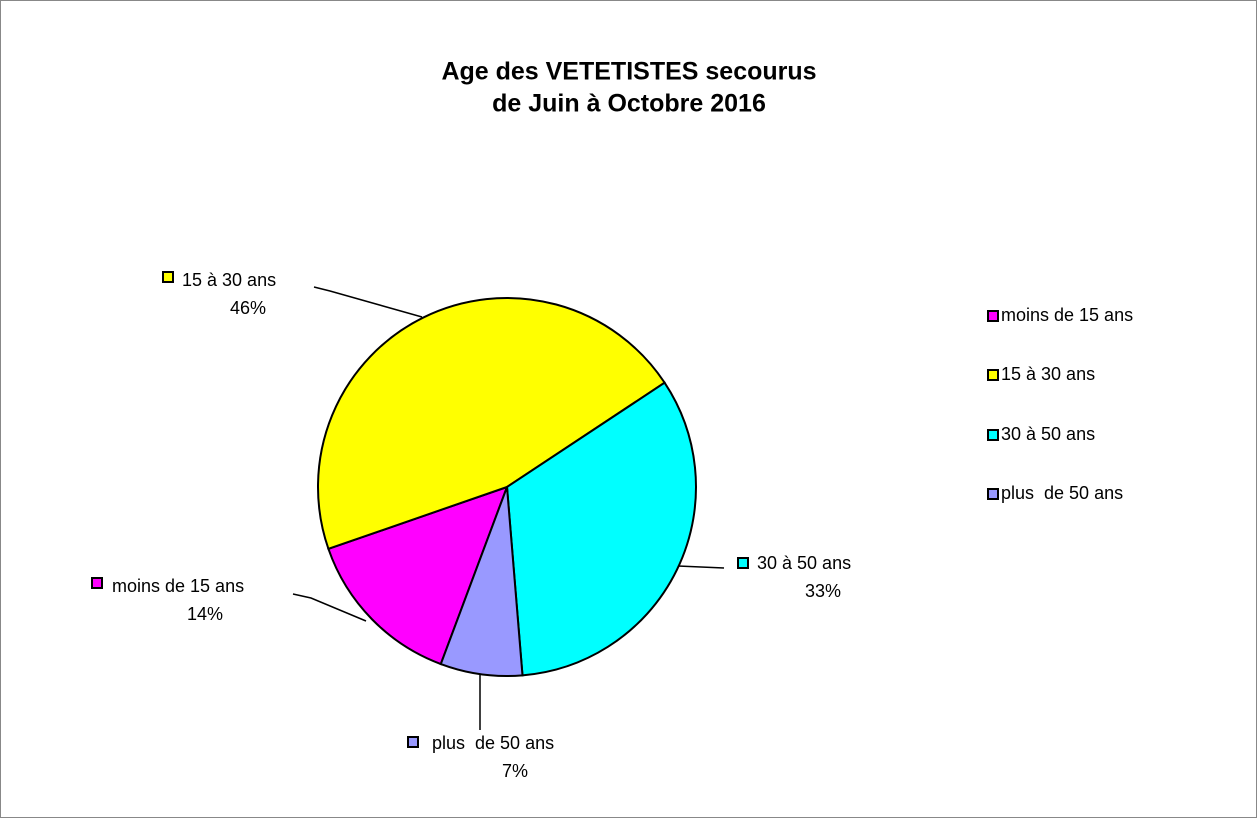 This screenshot has width=1258, height=819. Describe the element at coordinates (1067, 315) in the screenshot. I see `legend-label: moins de 15 ans` at that location.